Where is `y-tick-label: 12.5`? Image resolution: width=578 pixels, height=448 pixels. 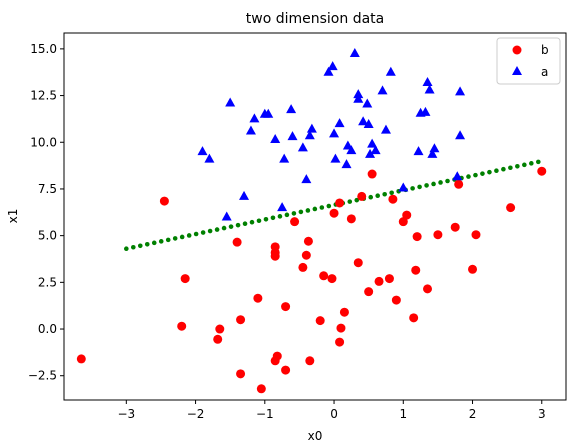
y-tick-label: 12.5 is located at coordinates (43, 96).